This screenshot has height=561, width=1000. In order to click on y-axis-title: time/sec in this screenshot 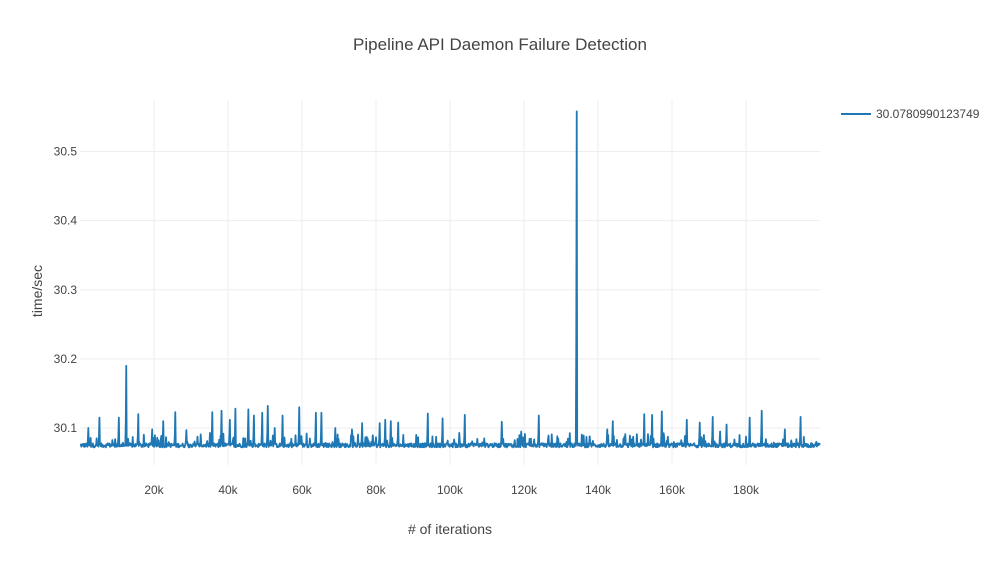, I will do `click(37, 291)`.